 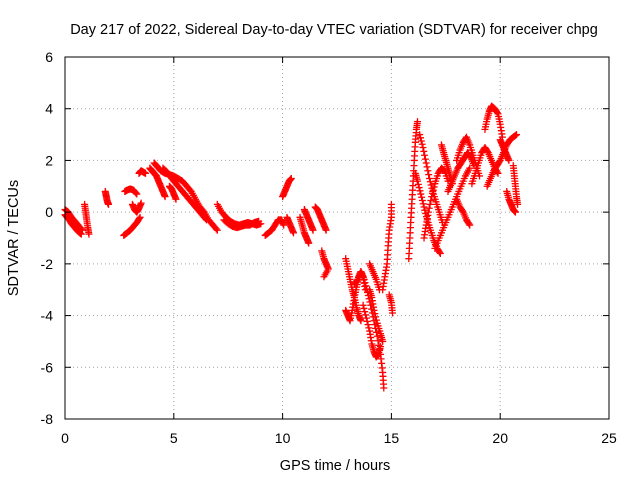 I want to click on y-tick-label: -4, so click(x=47, y=316).